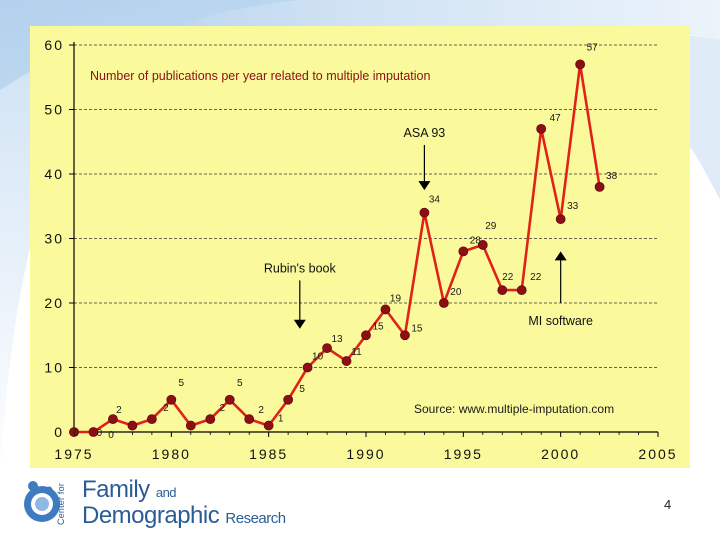  I want to click on data-point-1991, so click(385, 309).